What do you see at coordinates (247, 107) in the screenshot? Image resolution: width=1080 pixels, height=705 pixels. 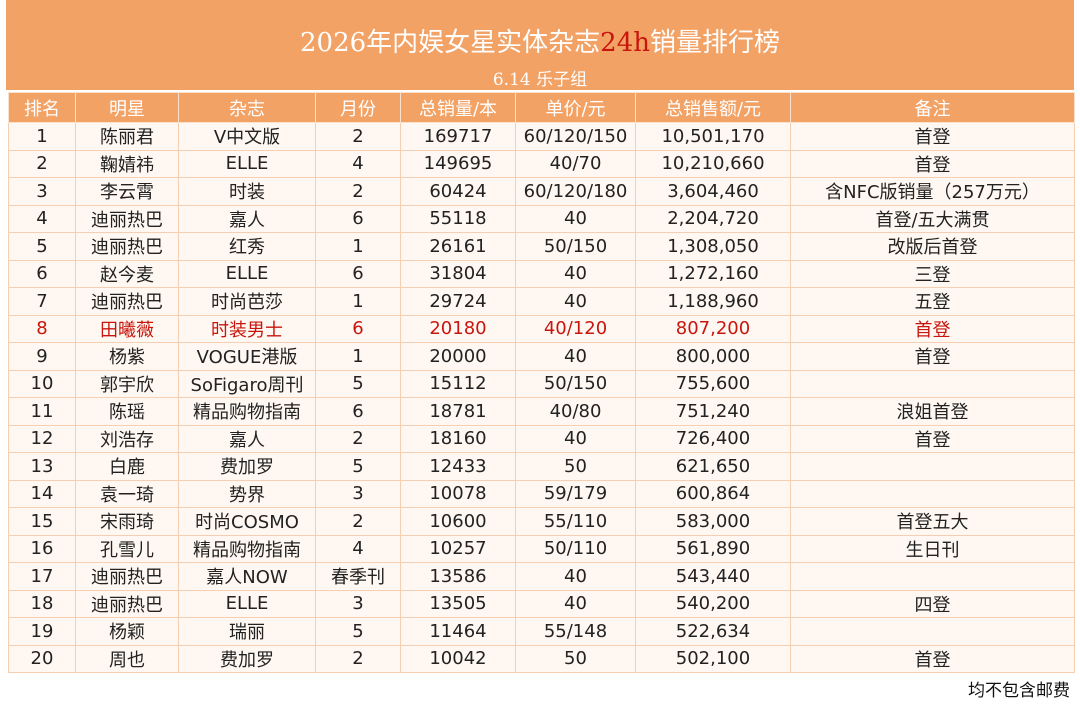 I see `column-header: 杂志` at bounding box center [247, 107].